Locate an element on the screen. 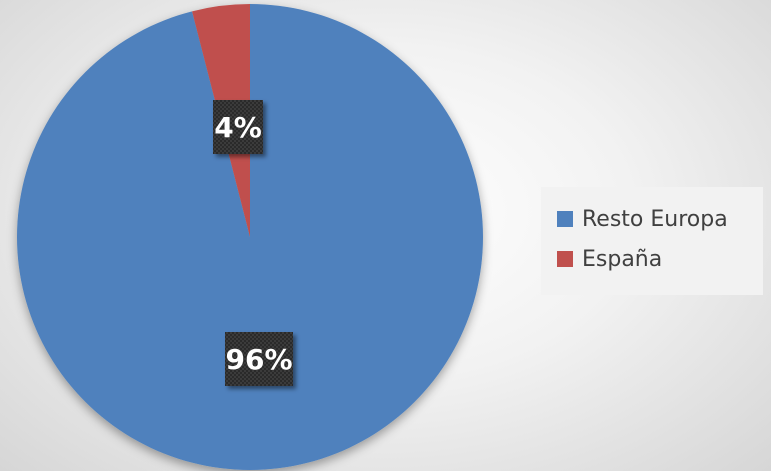 The height and width of the screenshot is (471, 771). legend: Resto Europa España is located at coordinates (652, 241).